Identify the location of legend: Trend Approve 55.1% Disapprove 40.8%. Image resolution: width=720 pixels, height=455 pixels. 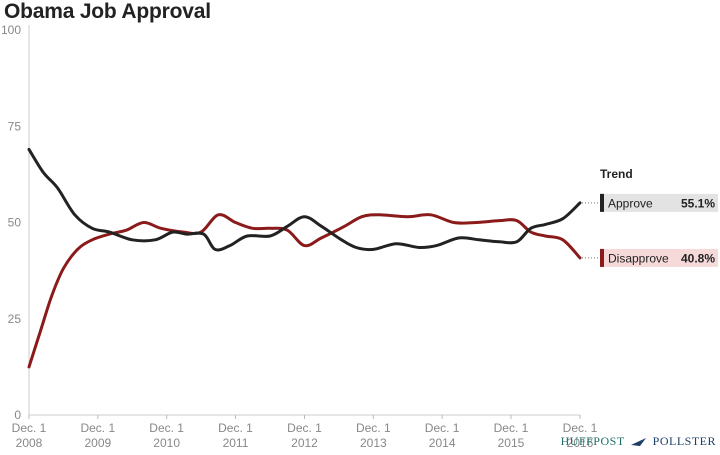
(650, 217).